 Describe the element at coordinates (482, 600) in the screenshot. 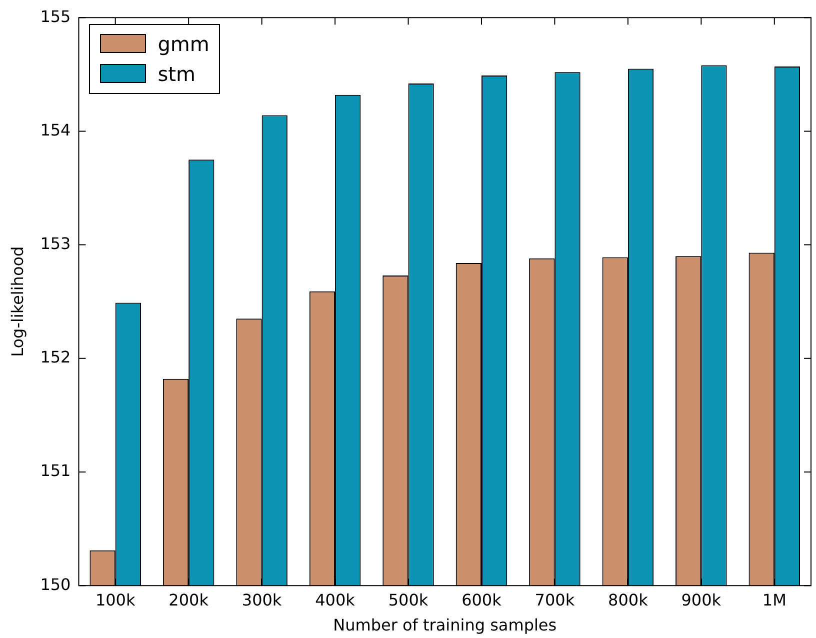

I see `x-tick-label: 600k` at that location.